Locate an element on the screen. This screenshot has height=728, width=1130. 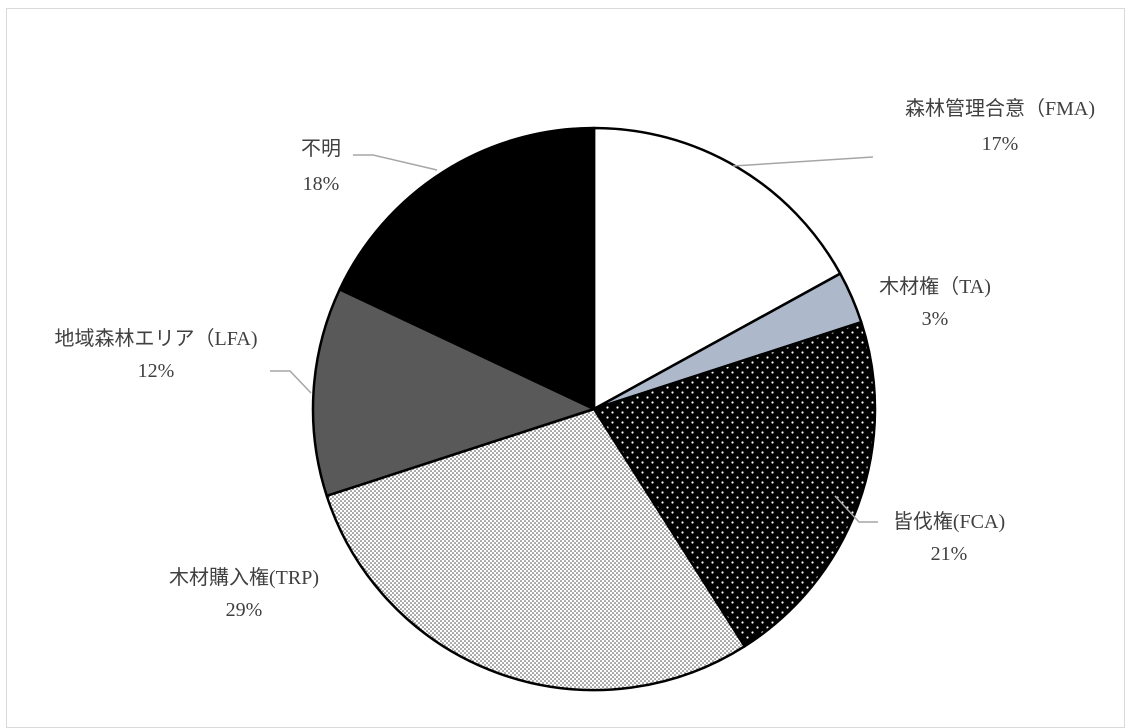
slice-label-fma-name: 森林管理合意（FMA) is located at coordinates (1000, 108).